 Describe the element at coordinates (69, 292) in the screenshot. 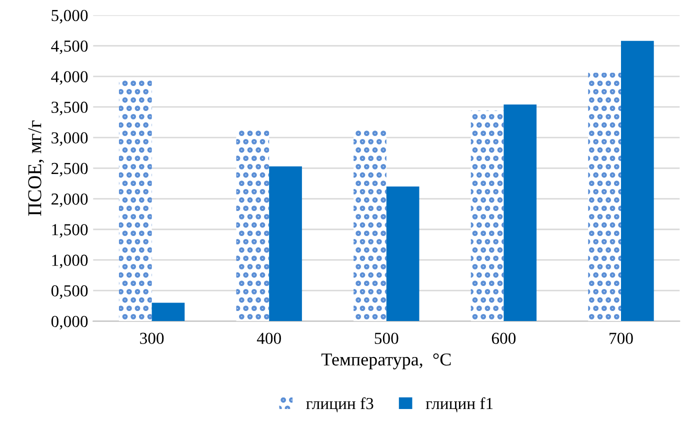

I see `y-tick-label: 0,500` at that location.